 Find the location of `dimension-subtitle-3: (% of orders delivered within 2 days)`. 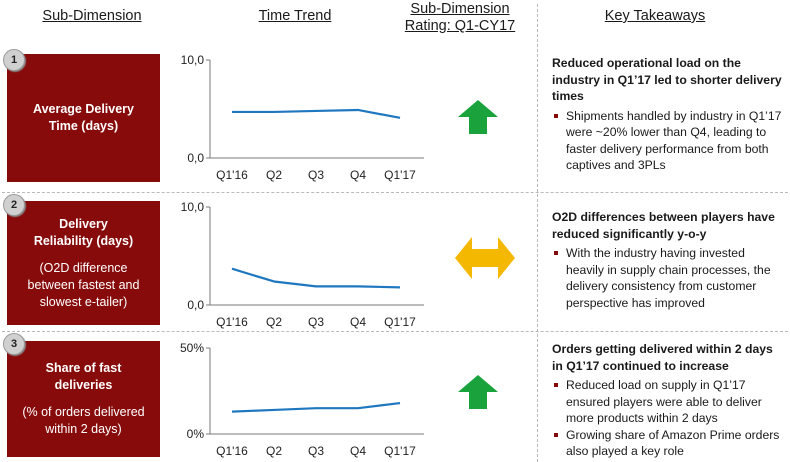

dimension-subtitle-3: (% of orders delivered within 2 days) is located at coordinates (83, 420).